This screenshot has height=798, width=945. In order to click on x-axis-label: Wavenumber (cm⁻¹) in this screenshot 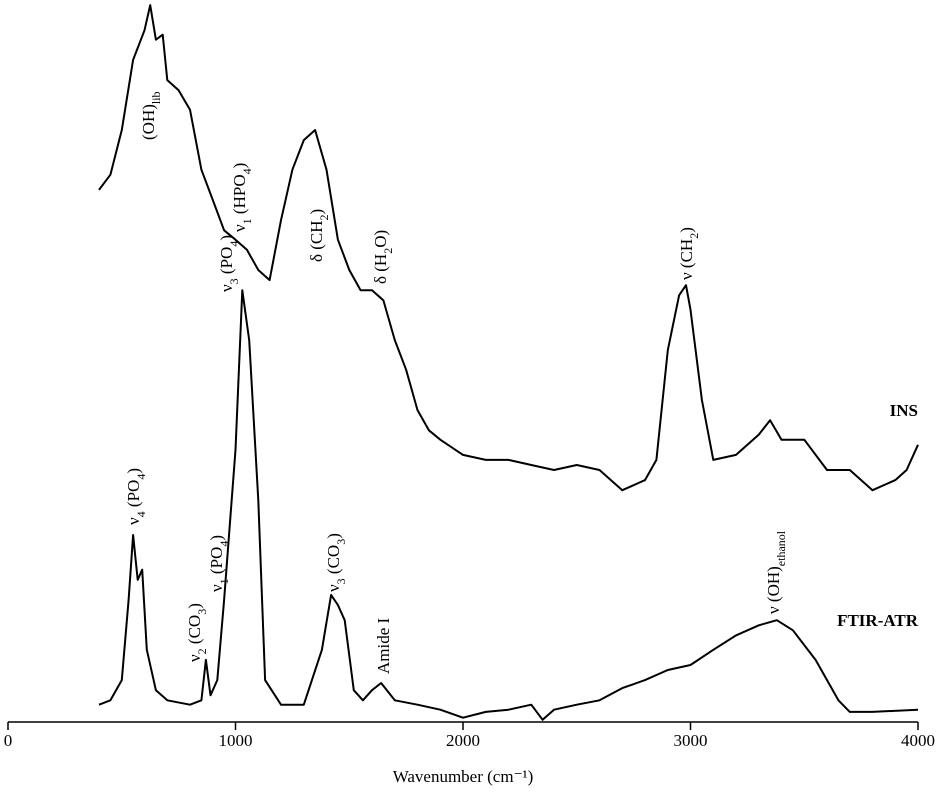, I will do `click(463, 776)`.